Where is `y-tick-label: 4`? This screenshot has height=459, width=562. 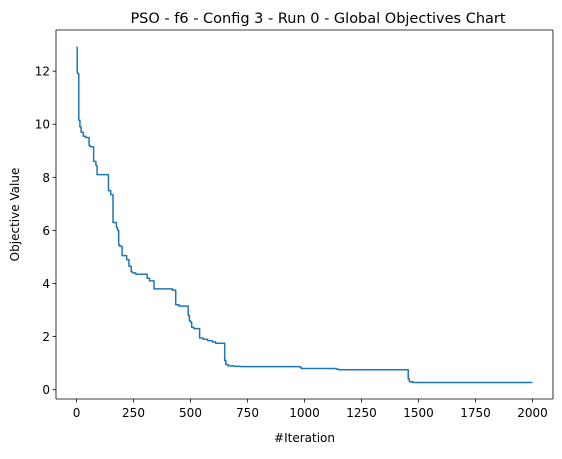 y-tick-label: 4 is located at coordinates (46, 284).